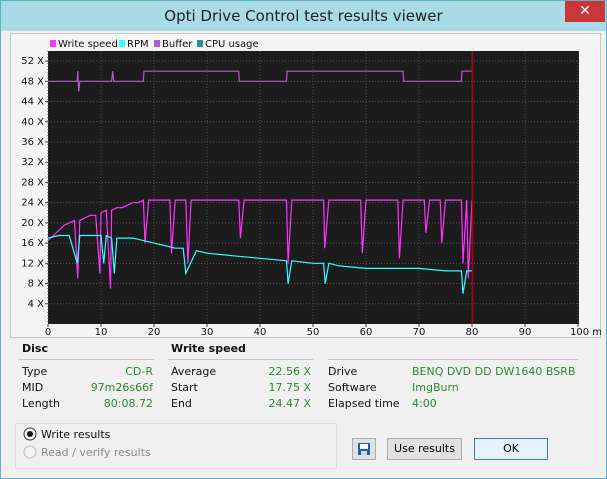 Image resolution: width=607 pixels, height=479 pixels. What do you see at coordinates (364, 403) in the screenshot?
I see `info-label: Elapsed time` at bounding box center [364, 403].